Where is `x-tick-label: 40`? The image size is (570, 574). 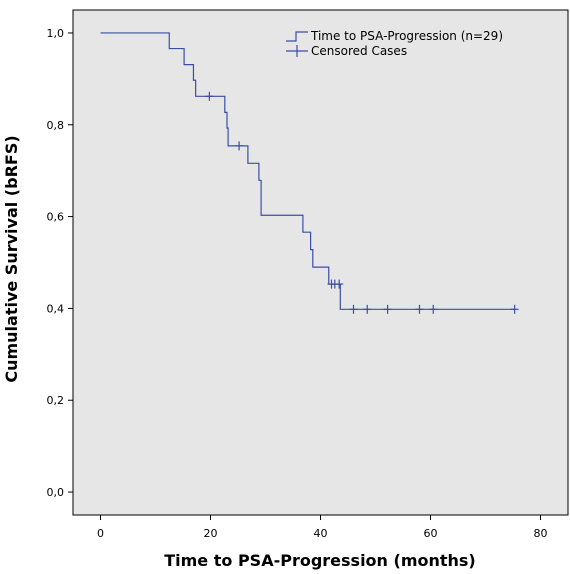 x-tick-label: 40 is located at coordinates (321, 533).